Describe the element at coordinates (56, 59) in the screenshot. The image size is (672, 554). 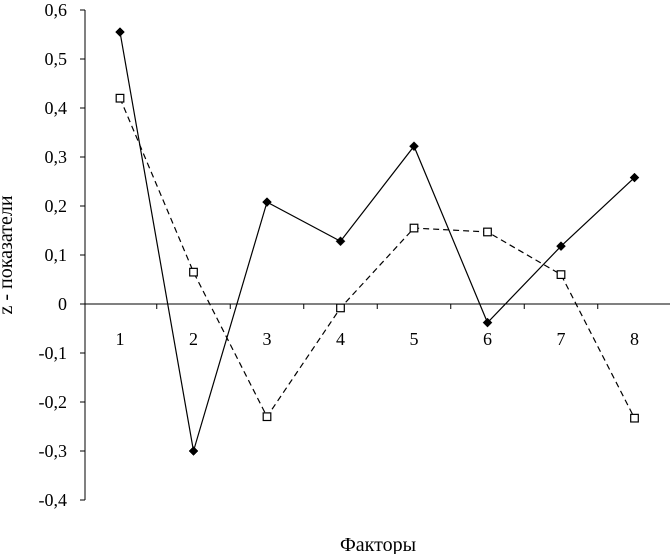
I see `y-tick-label: 0,5` at that location.